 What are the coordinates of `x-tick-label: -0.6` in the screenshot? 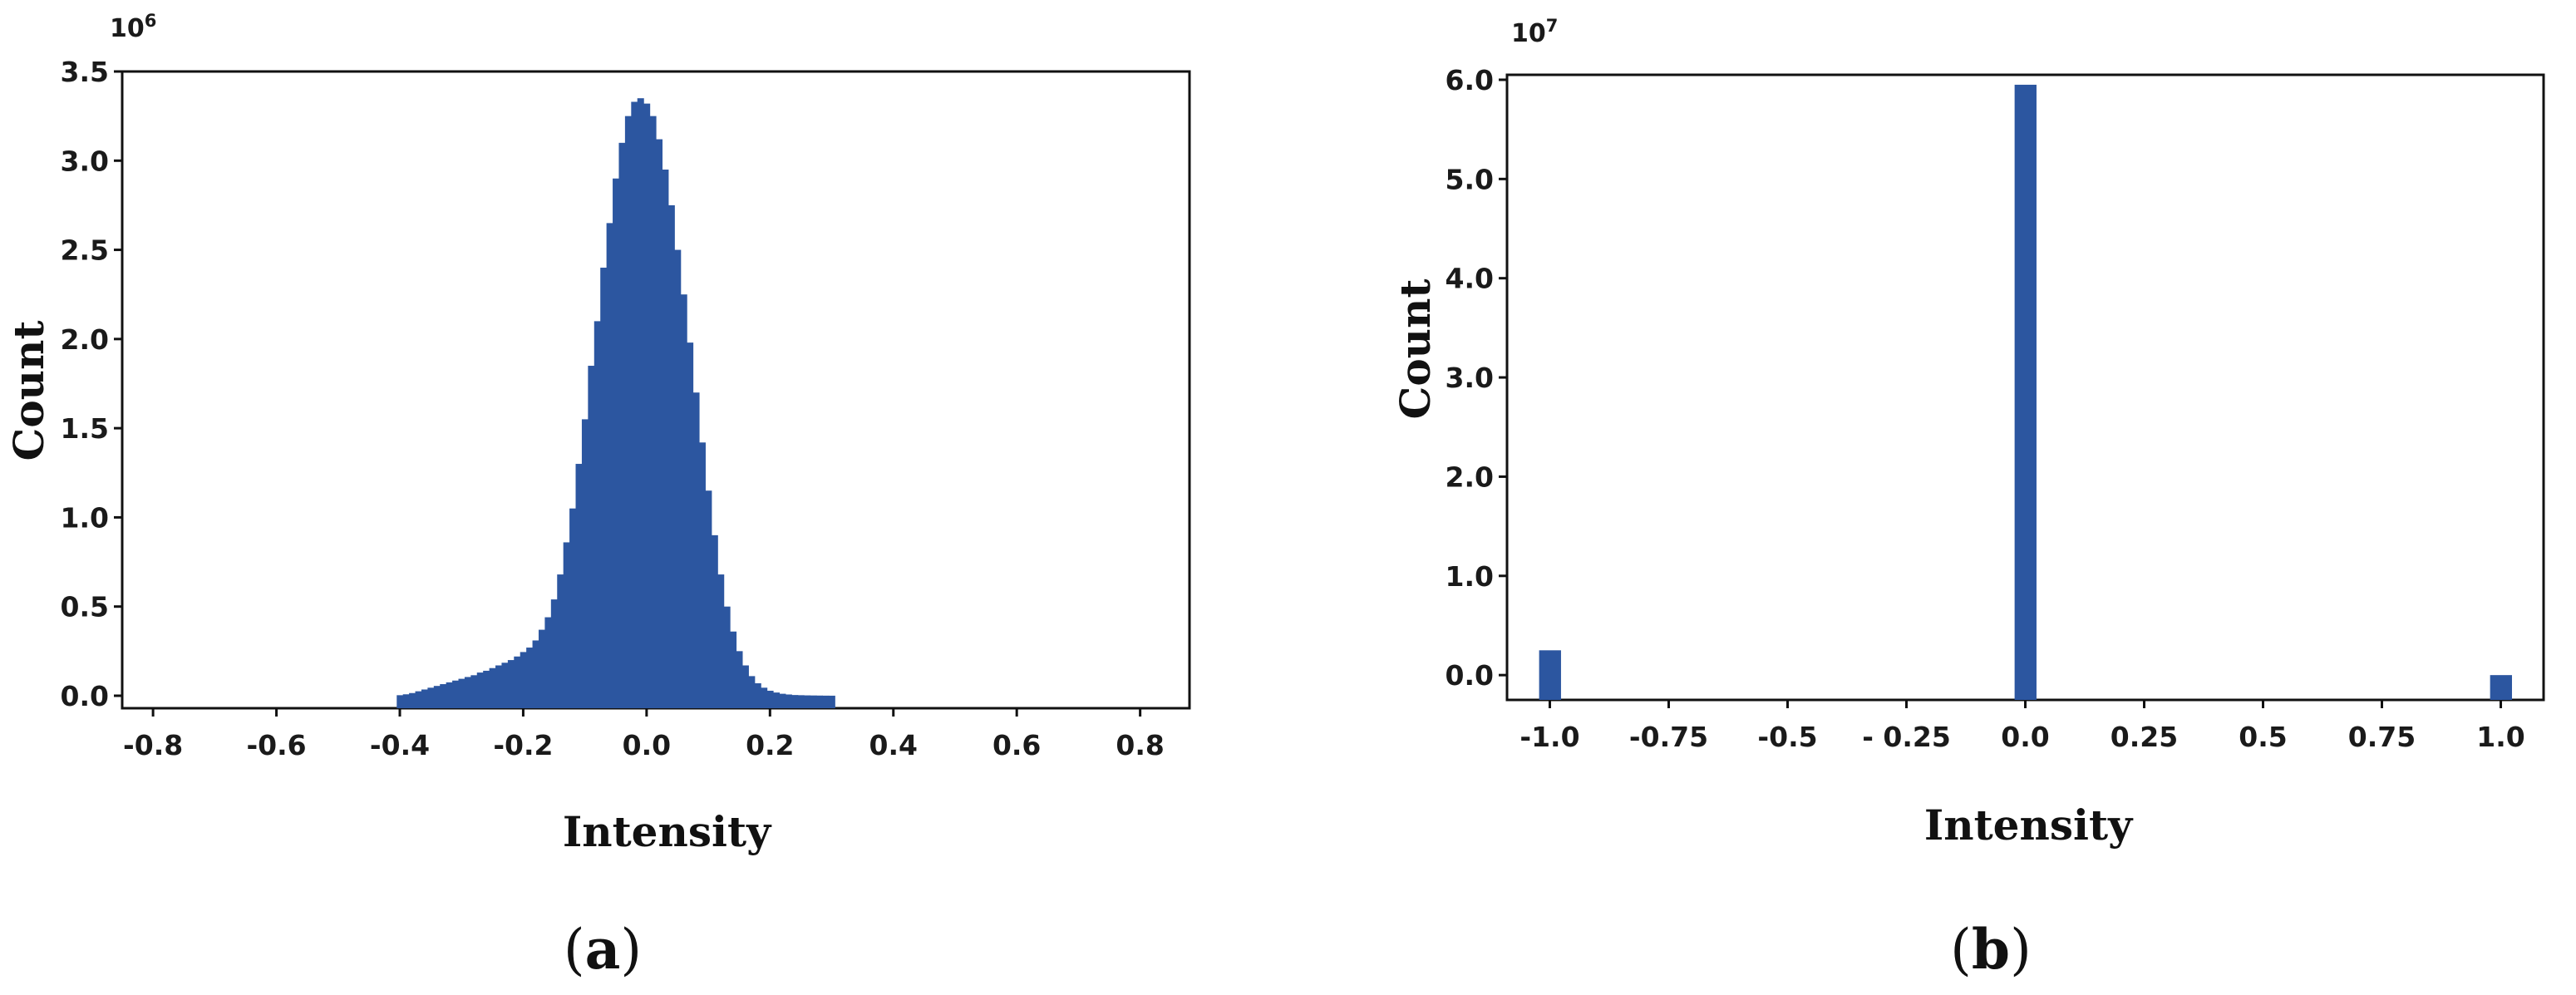 It's located at (276, 745).